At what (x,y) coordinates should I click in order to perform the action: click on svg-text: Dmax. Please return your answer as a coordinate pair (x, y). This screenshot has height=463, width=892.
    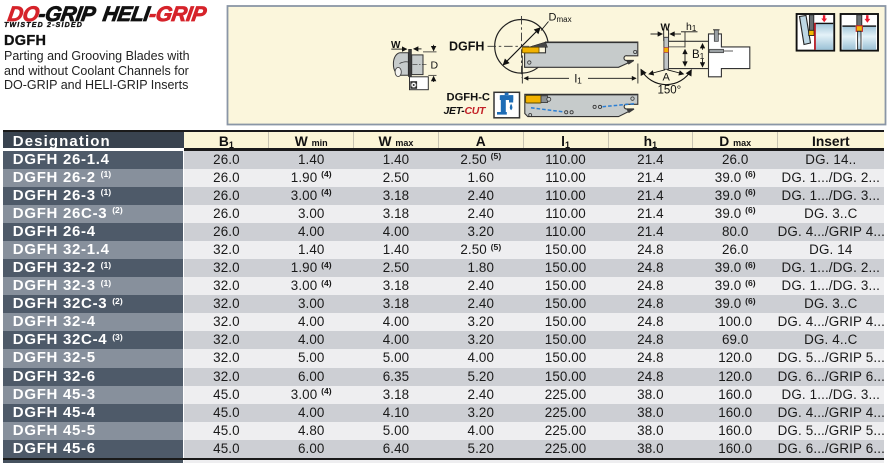
    Looking at the image, I should click on (560, 18).